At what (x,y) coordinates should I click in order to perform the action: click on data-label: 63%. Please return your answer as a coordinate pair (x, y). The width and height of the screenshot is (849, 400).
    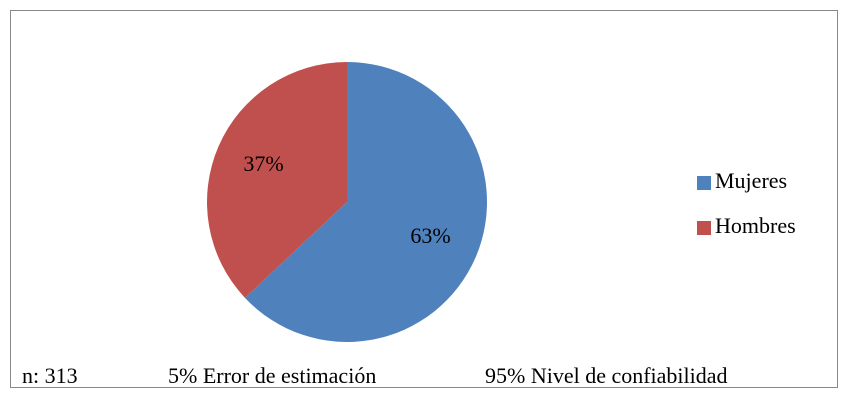
    Looking at the image, I should click on (430, 235).